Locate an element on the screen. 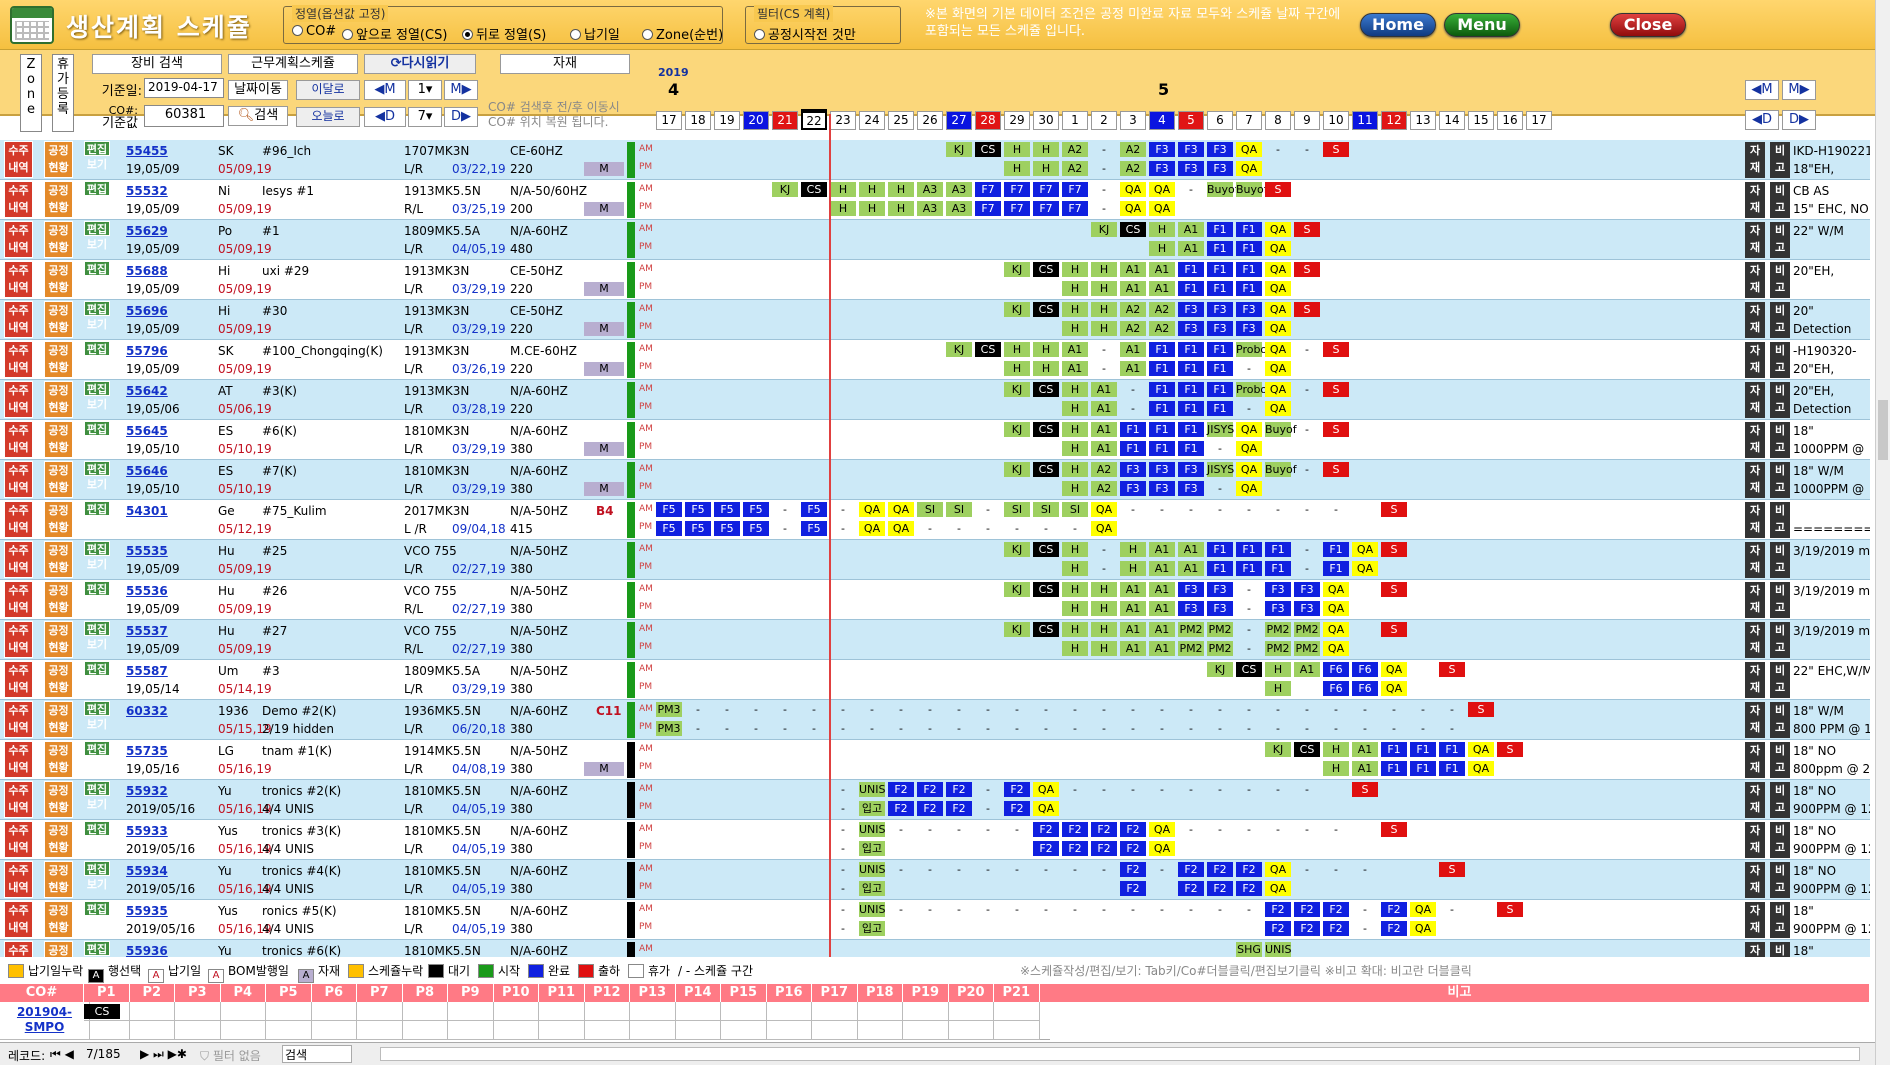  status-search: 검색 is located at coordinates (317, 1054).